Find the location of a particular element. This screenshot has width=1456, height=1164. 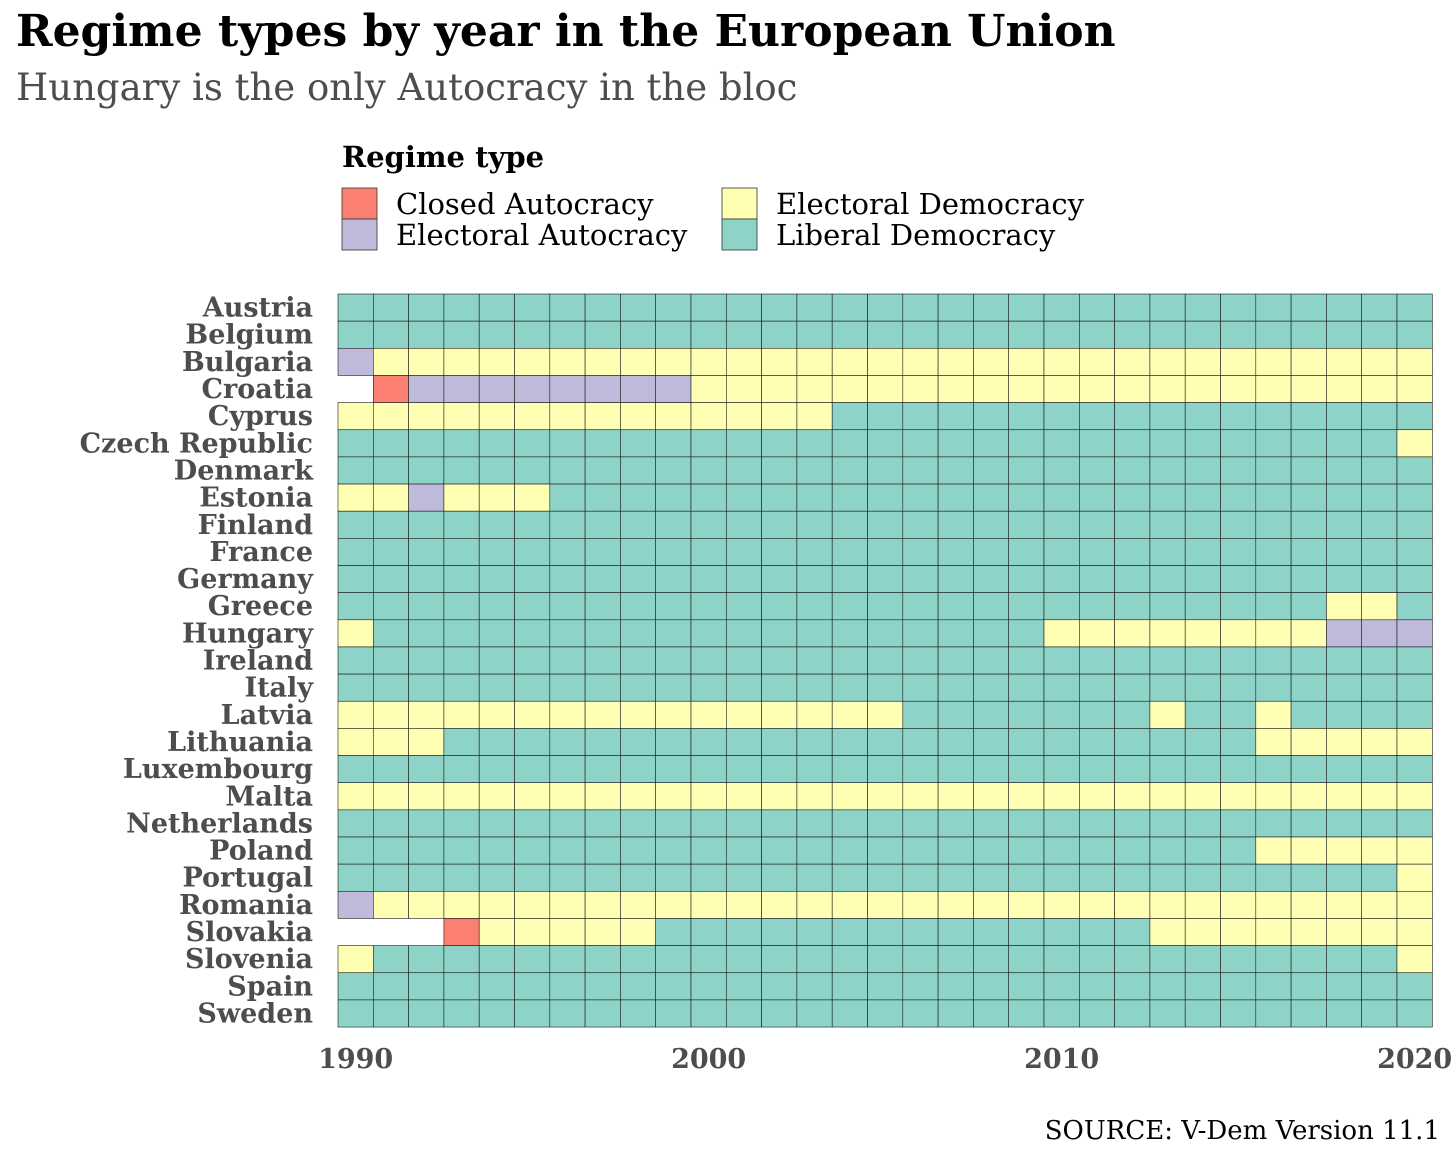

cell-cyprus-1992 is located at coordinates (426, 416).